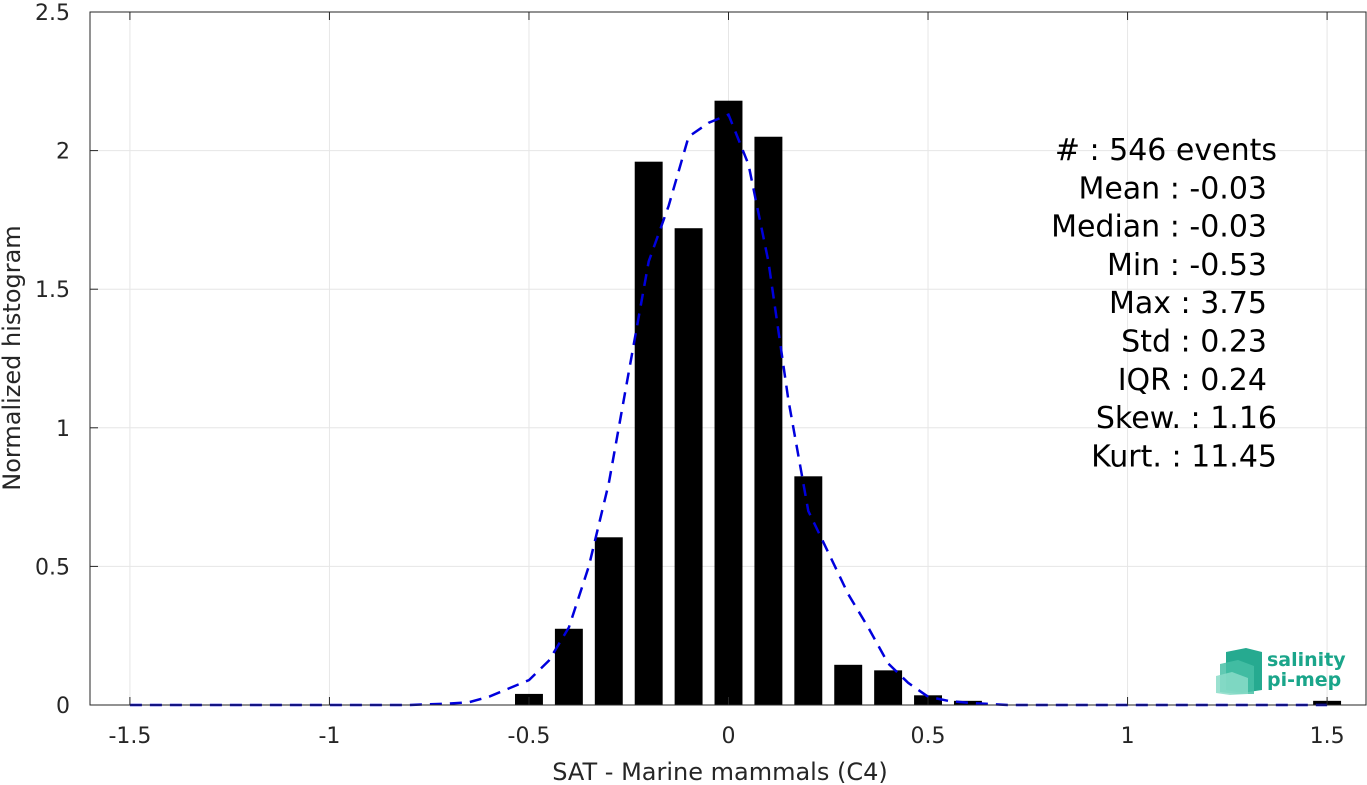 This screenshot has height=785, width=1367. I want to click on stats-line: Min : -0.53, so click(1187, 265).